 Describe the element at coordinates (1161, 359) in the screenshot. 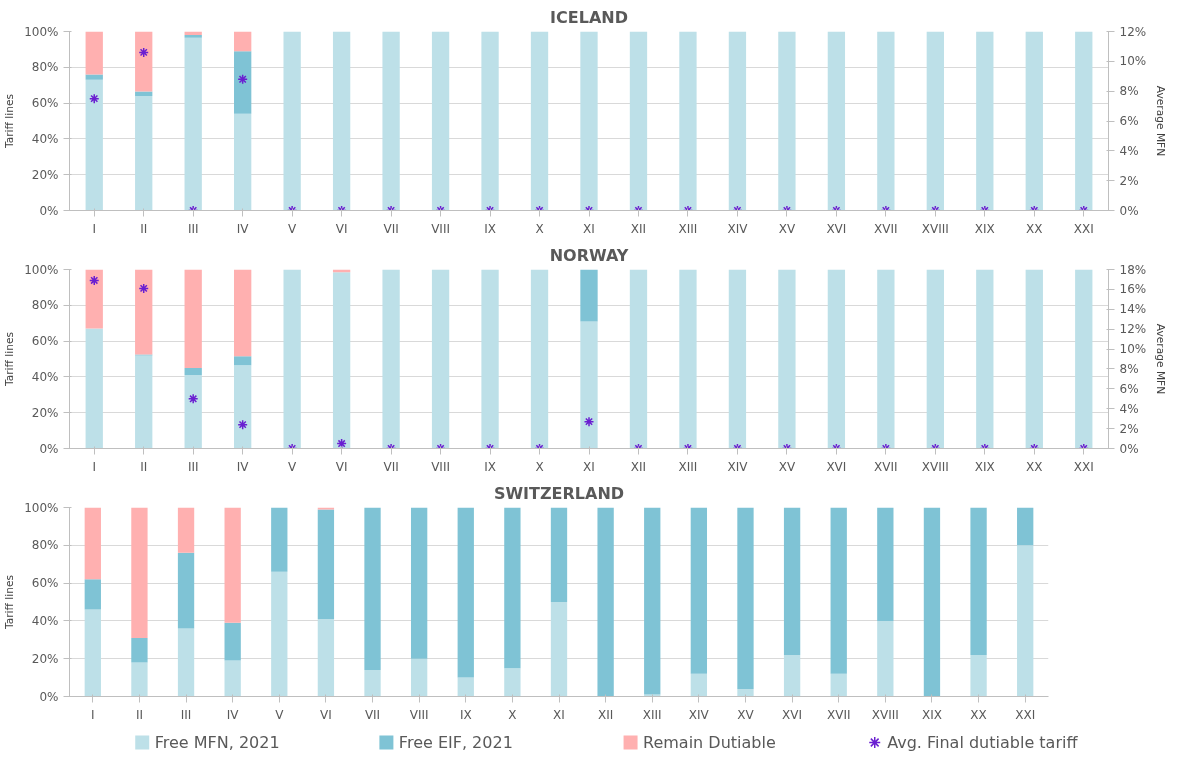

I see `y2-axis-title: Average MFN` at that location.